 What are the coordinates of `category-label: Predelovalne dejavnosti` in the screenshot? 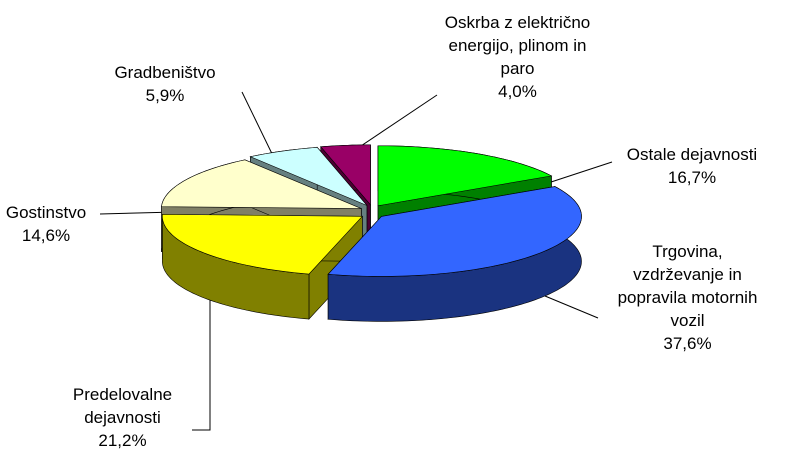 It's located at (122, 406).